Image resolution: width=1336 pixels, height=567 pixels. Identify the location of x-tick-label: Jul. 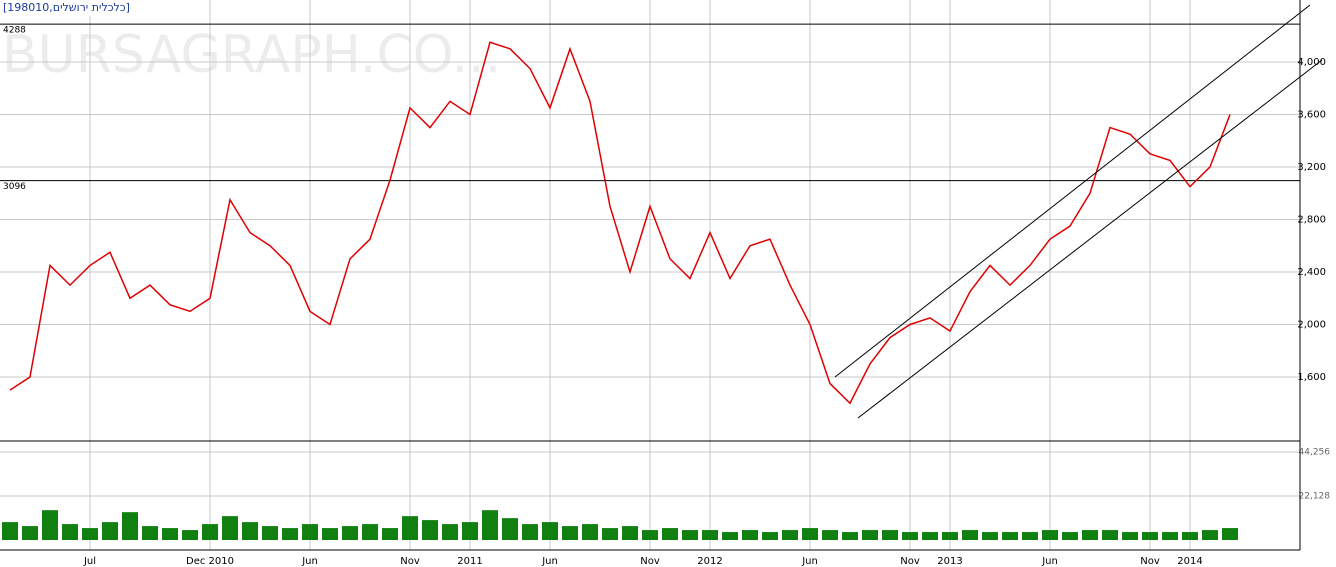
(89, 561).